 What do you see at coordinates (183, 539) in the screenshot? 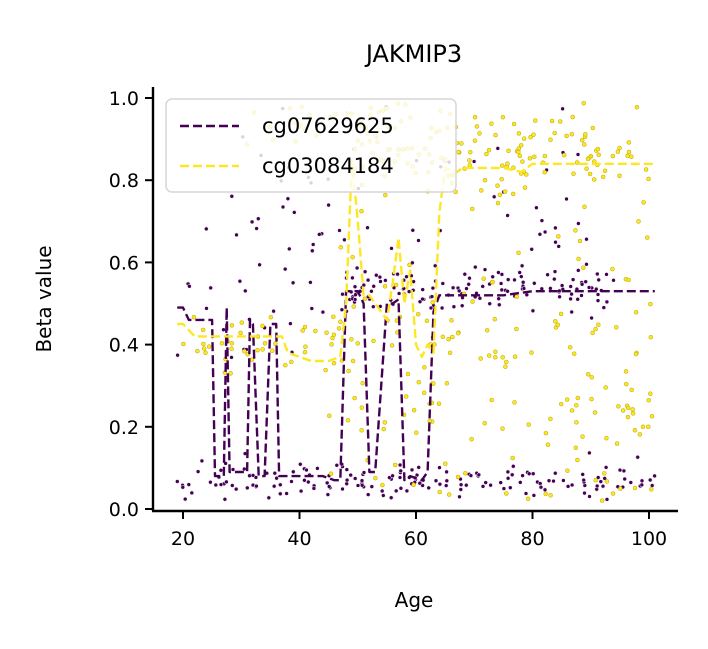
I see `x-tick-label-0: 20` at bounding box center [183, 539].